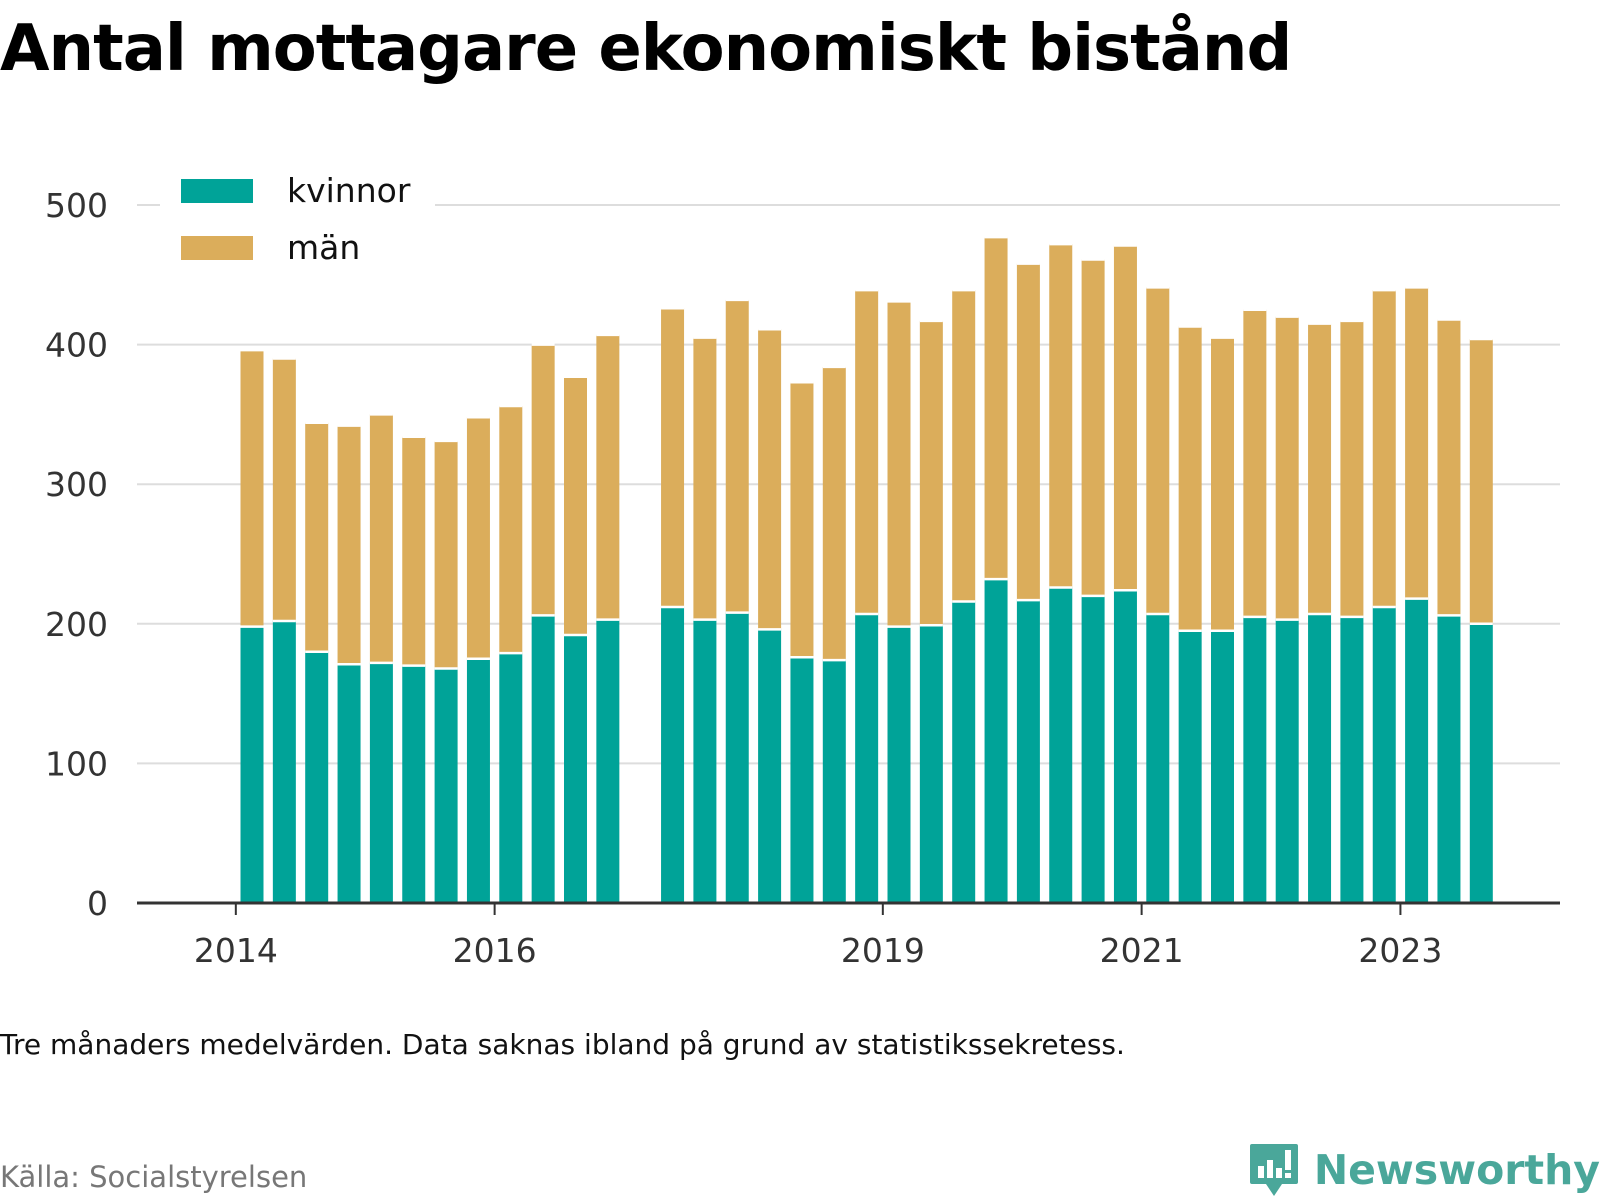 This screenshot has width=1600, height=1200. What do you see at coordinates (76, 624) in the screenshot?
I see `y-tick-label: 200` at bounding box center [76, 624].